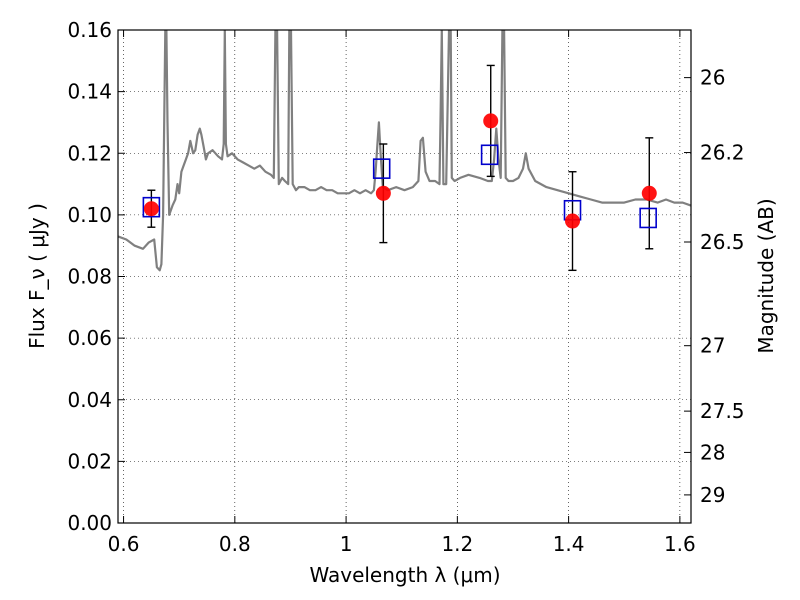 Image resolution: width=800 pixels, height=600 pixels. What do you see at coordinates (37, 276) in the screenshot?
I see `y-axis-label: Flux F_ν ( μJy )` at bounding box center [37, 276].